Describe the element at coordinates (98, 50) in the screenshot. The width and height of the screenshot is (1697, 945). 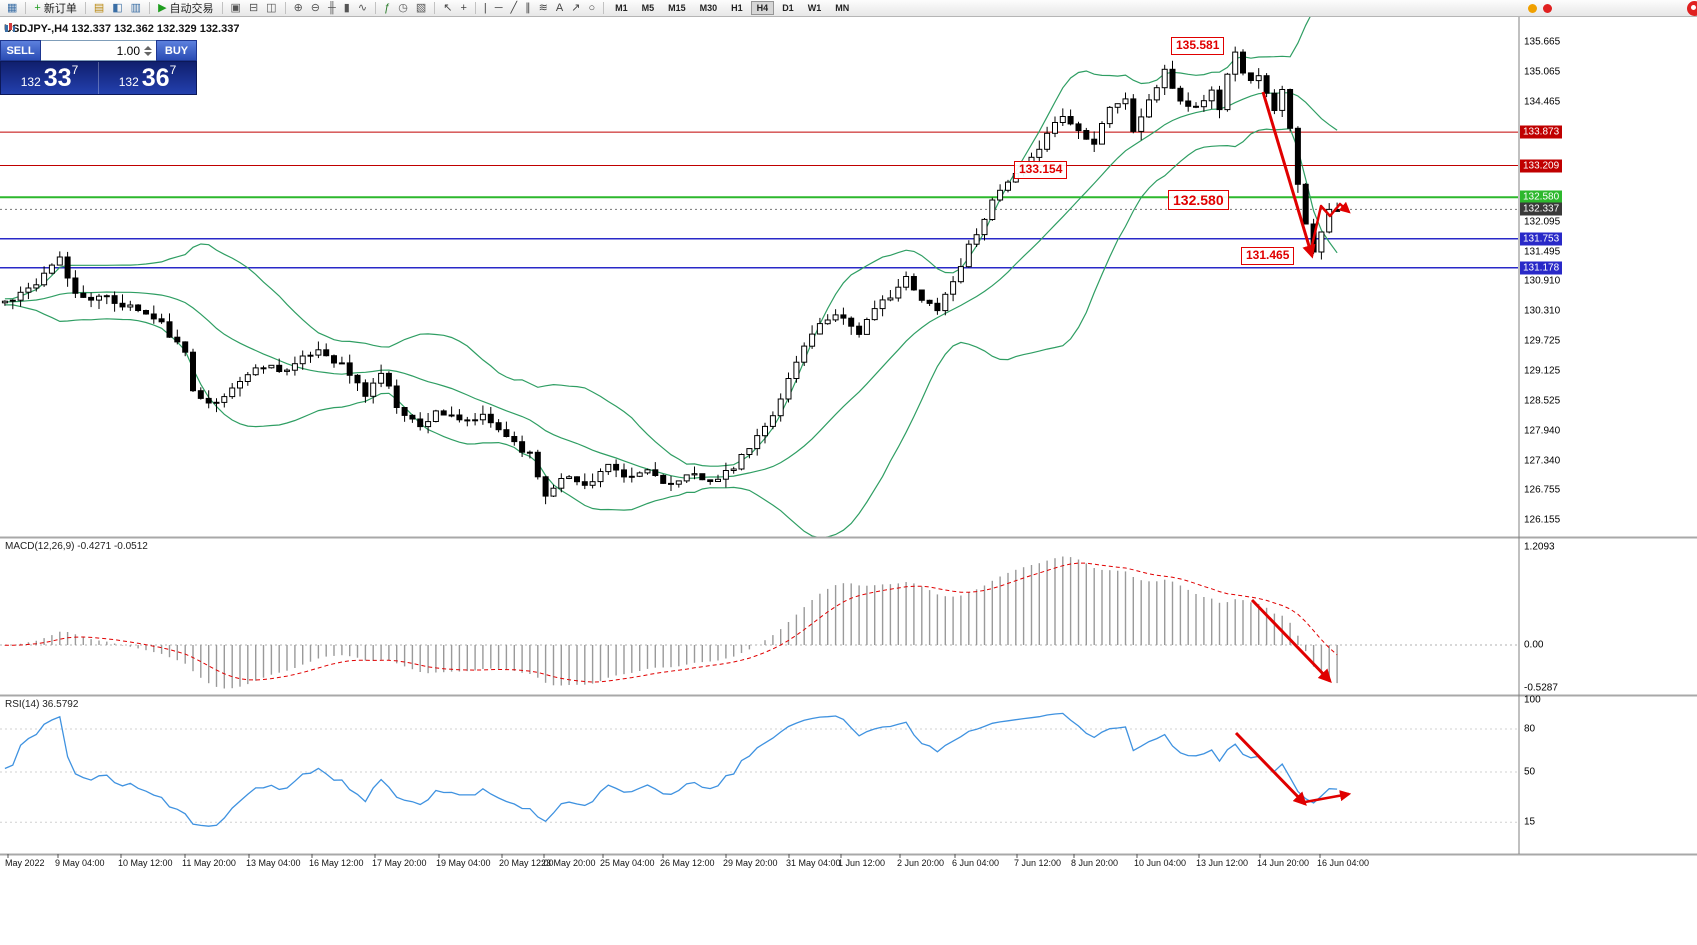
I see `volume-field: 1.00` at that location.